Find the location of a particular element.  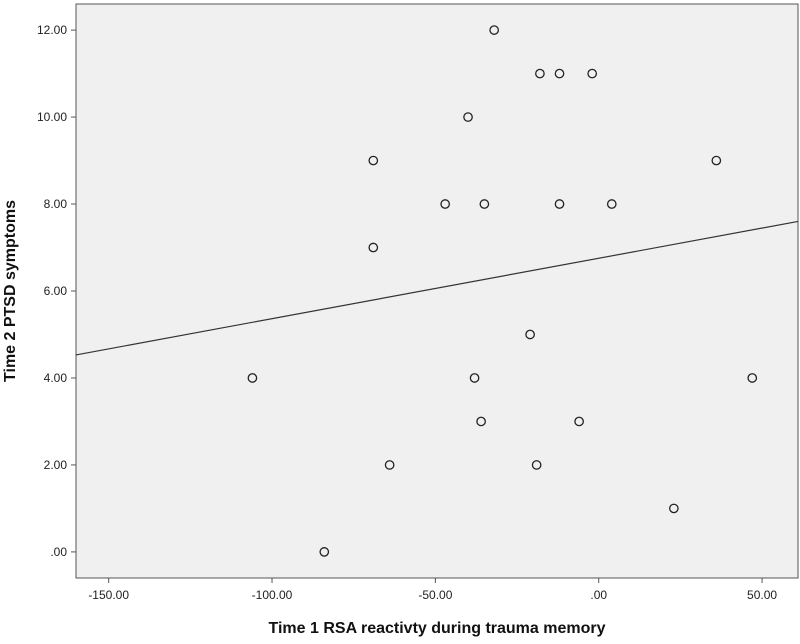

x-axis: -150.00 -100.00 -50.00 .00 50.00 is located at coordinates (432, 590).